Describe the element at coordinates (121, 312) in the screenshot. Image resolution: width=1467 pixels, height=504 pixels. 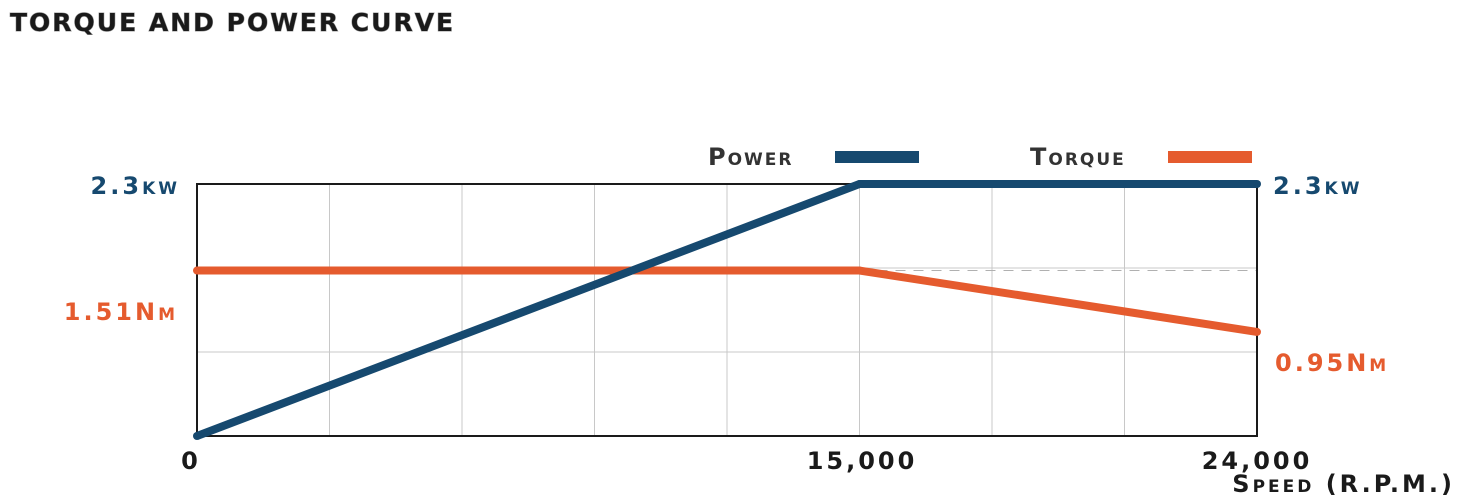
I see `torque-left-label: 1.51Nm` at that location.